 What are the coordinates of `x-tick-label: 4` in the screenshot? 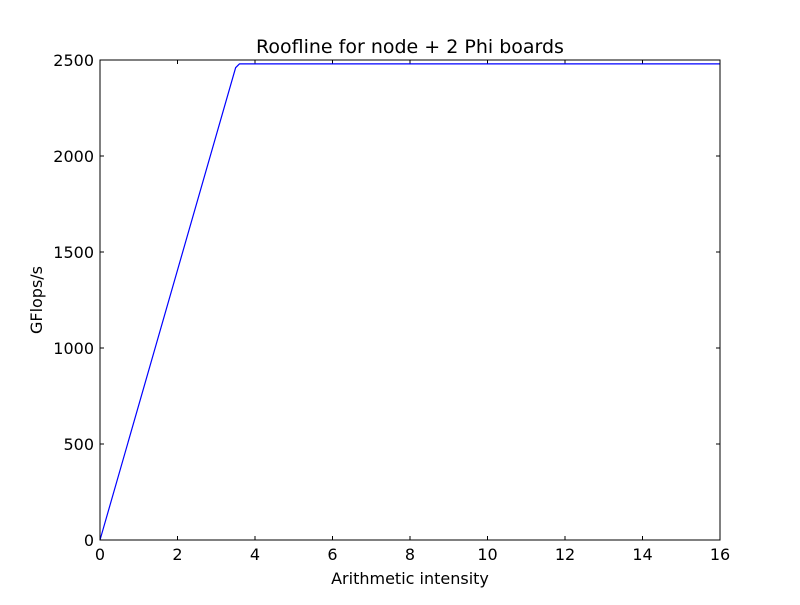 It's located at (255, 554).